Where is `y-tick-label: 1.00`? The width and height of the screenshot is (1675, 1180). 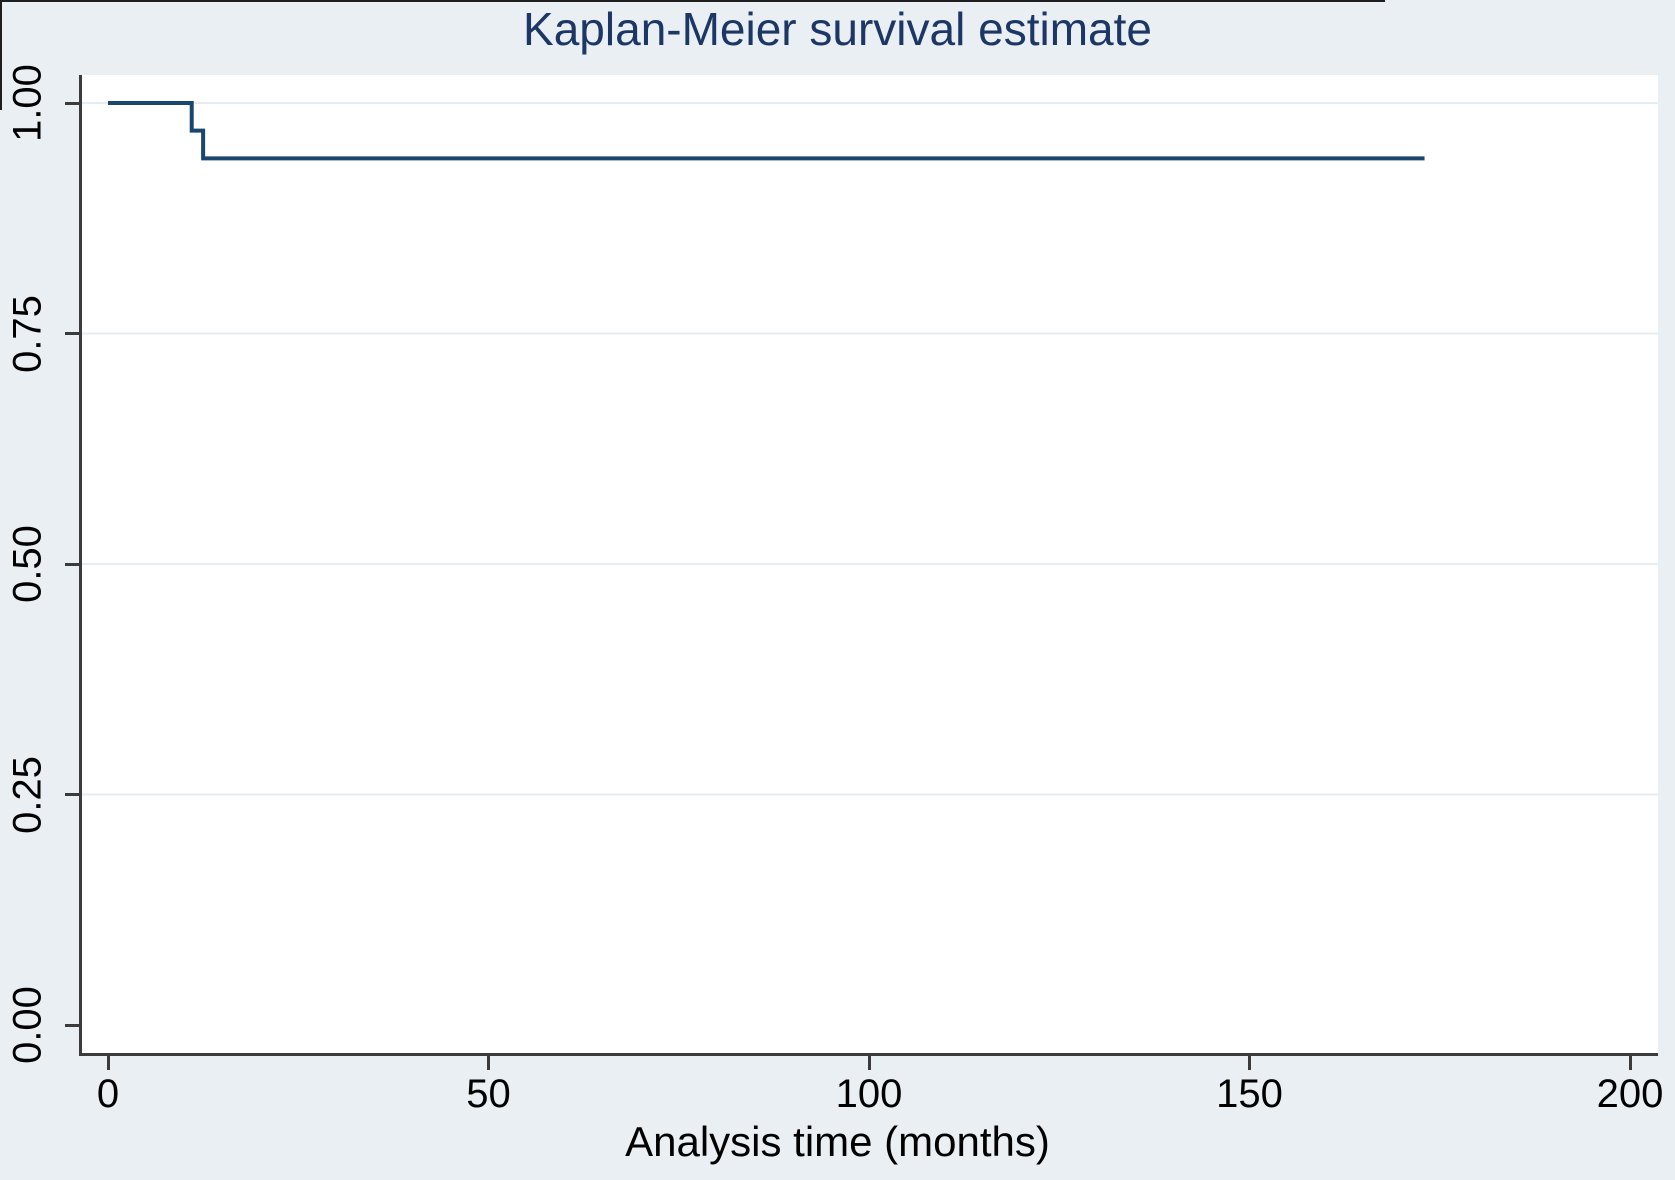 y-tick-label: 1.00 is located at coordinates (27, 103).